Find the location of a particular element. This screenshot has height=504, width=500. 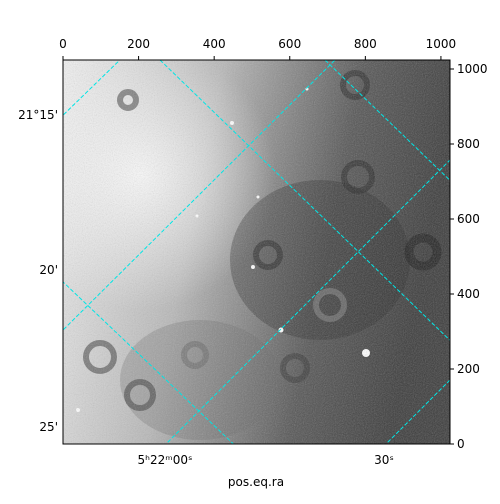

x-axis-label: pos.eq.ra is located at coordinates (256, 482).